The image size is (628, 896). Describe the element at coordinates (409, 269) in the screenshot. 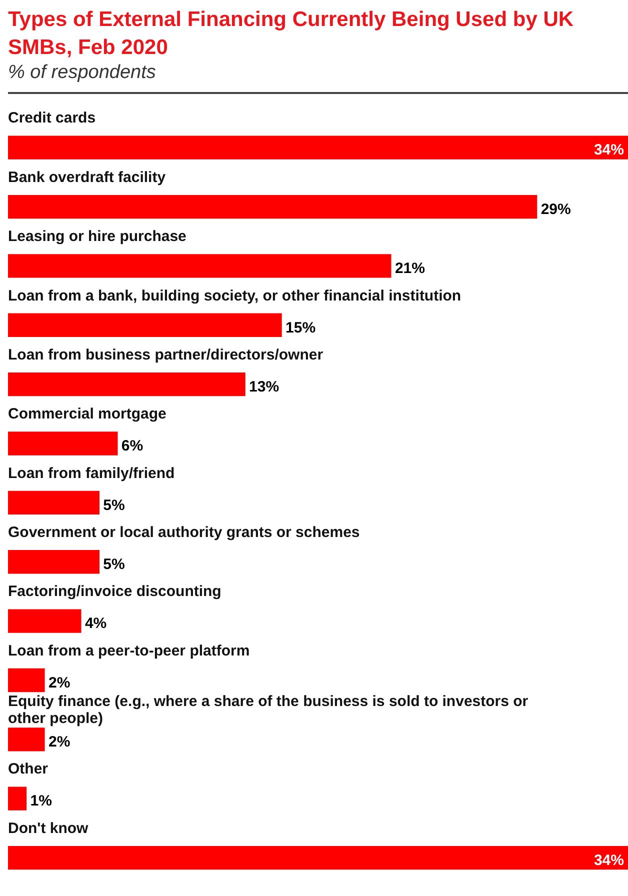

I see `data-label: 21%` at that location.